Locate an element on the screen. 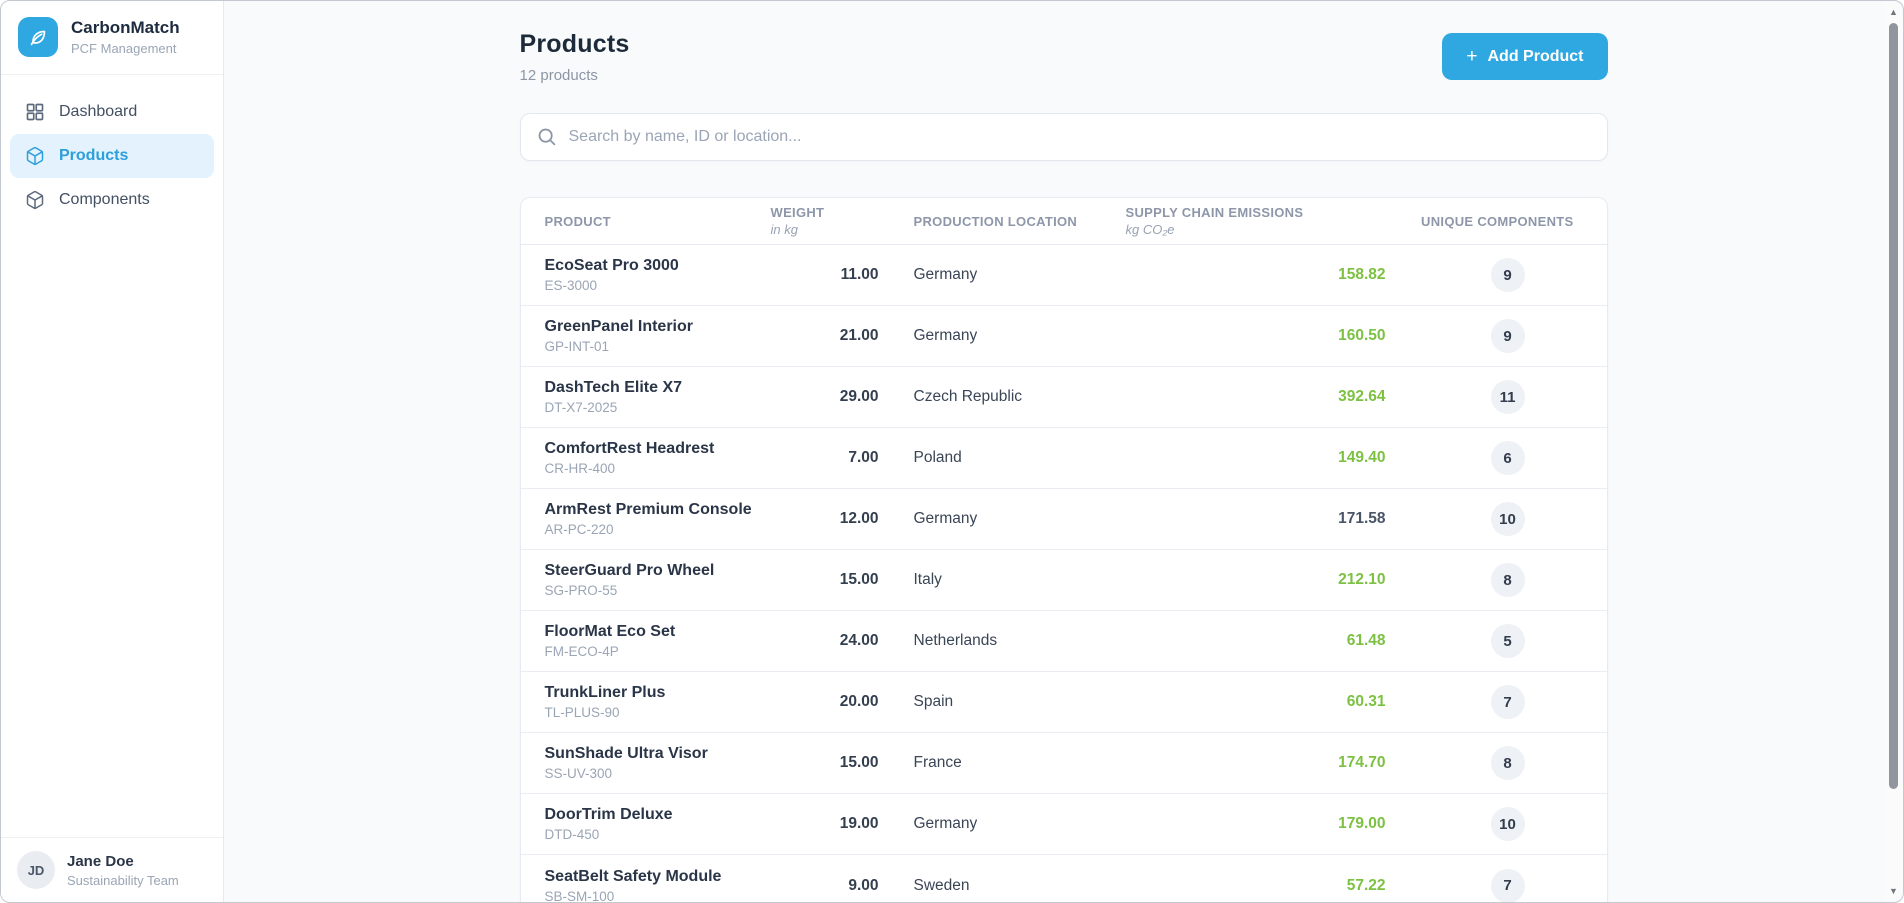 This screenshot has height=903, width=1904. search-bar is located at coordinates (1063, 137).